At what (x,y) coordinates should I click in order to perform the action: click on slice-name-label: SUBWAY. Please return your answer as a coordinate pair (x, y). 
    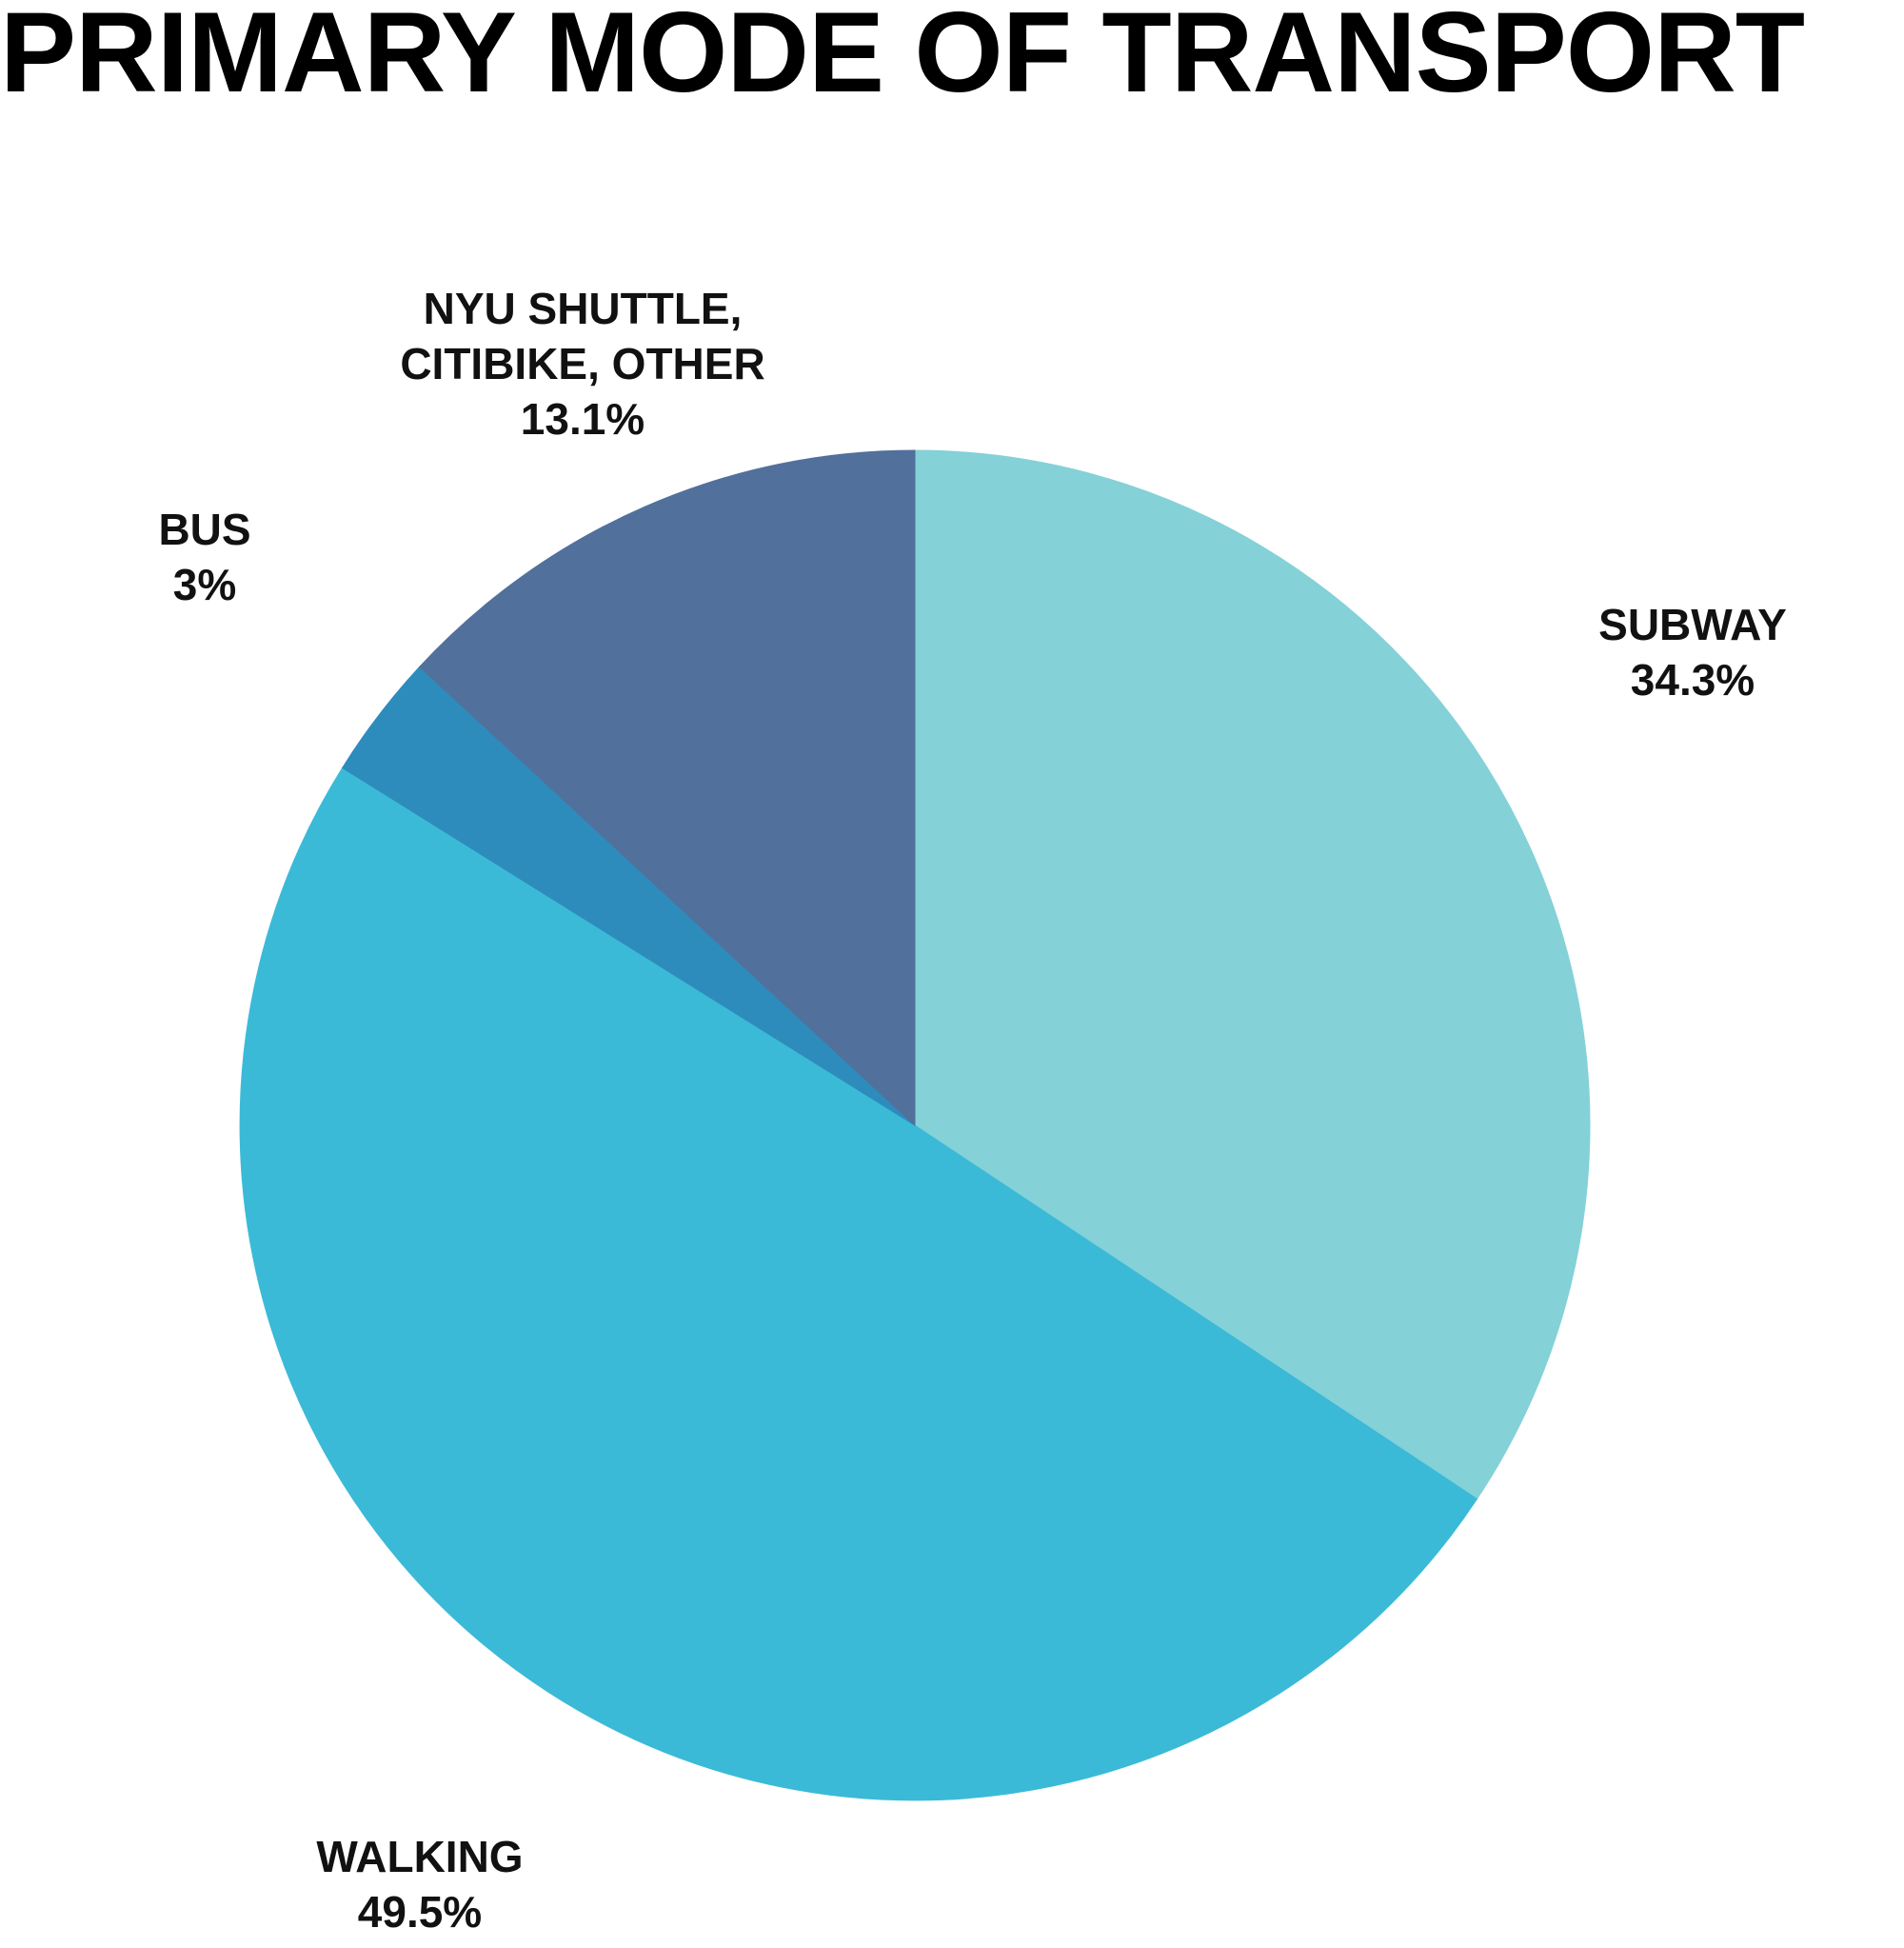
    Looking at the image, I should click on (1692, 624).